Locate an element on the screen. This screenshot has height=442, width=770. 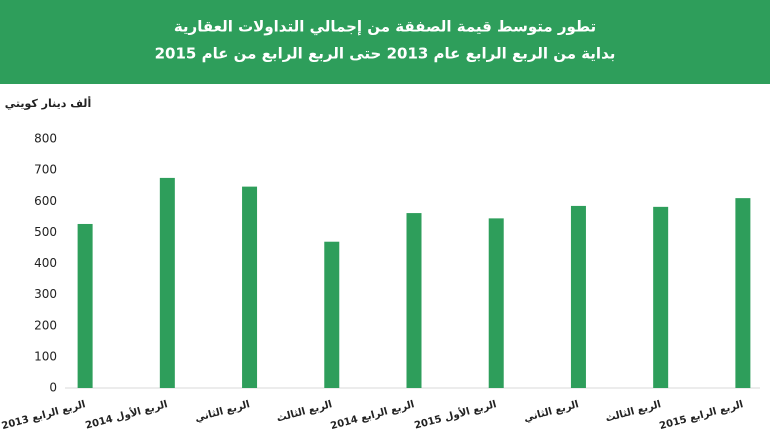
y-tick-label: 500 is located at coordinates (45, 232).